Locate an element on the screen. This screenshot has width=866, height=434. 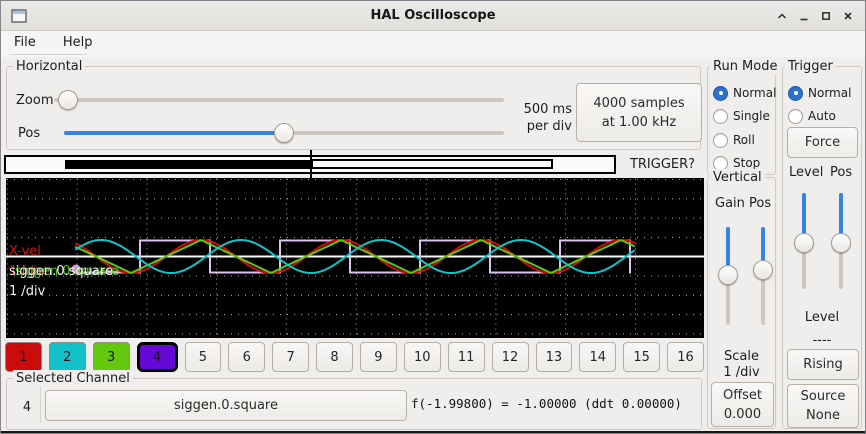
window-icon is located at coordinates (19, 16).